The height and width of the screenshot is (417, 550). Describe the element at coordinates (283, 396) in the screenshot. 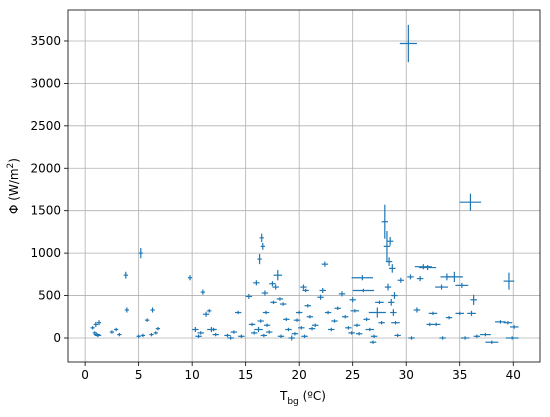

I see `x-label-main: T` at that location.